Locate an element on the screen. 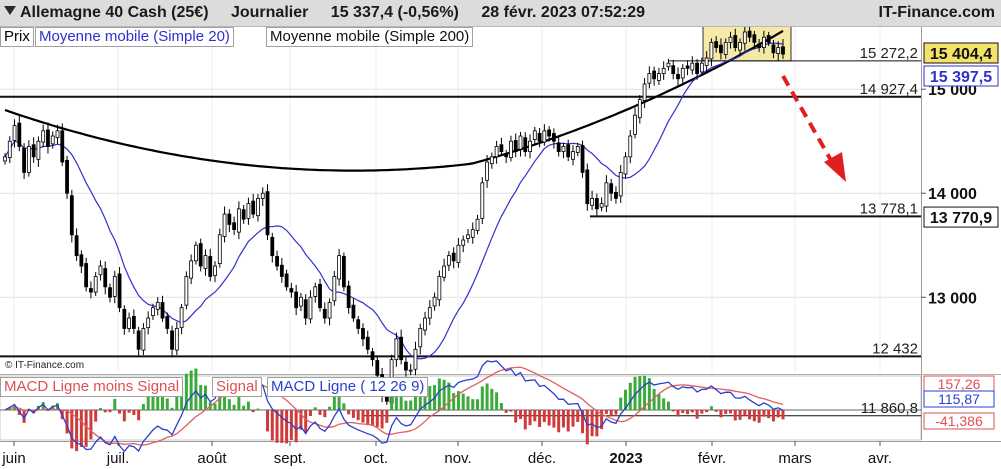 Image resolution: width=1001 pixels, height=469 pixels. legend-price: Prix is located at coordinates (17, 37).